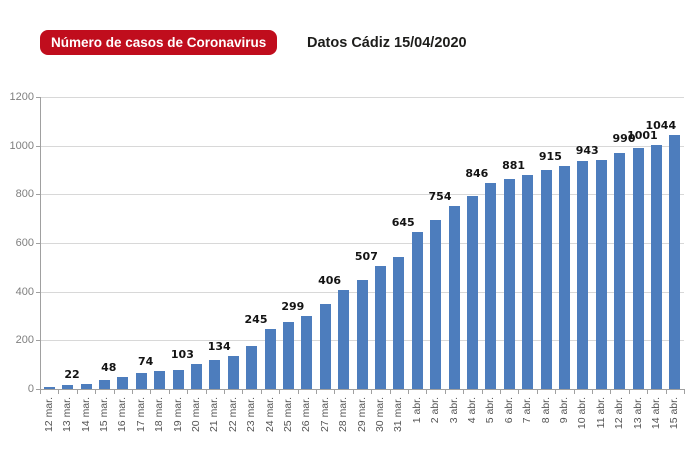 Image resolution: width=696 pixels, height=472 pixels. Describe the element at coordinates (251, 415) in the screenshot. I see `x-axis-label: 23 mar.` at that location.